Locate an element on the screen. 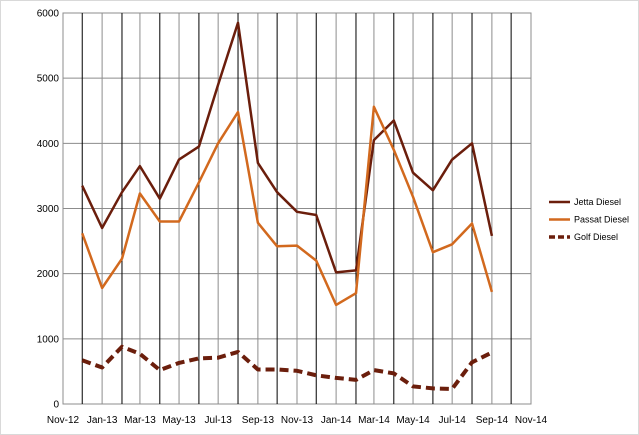  legend: Jetta Diesel Passat Diesel Golf Diesel is located at coordinates (589, 219).